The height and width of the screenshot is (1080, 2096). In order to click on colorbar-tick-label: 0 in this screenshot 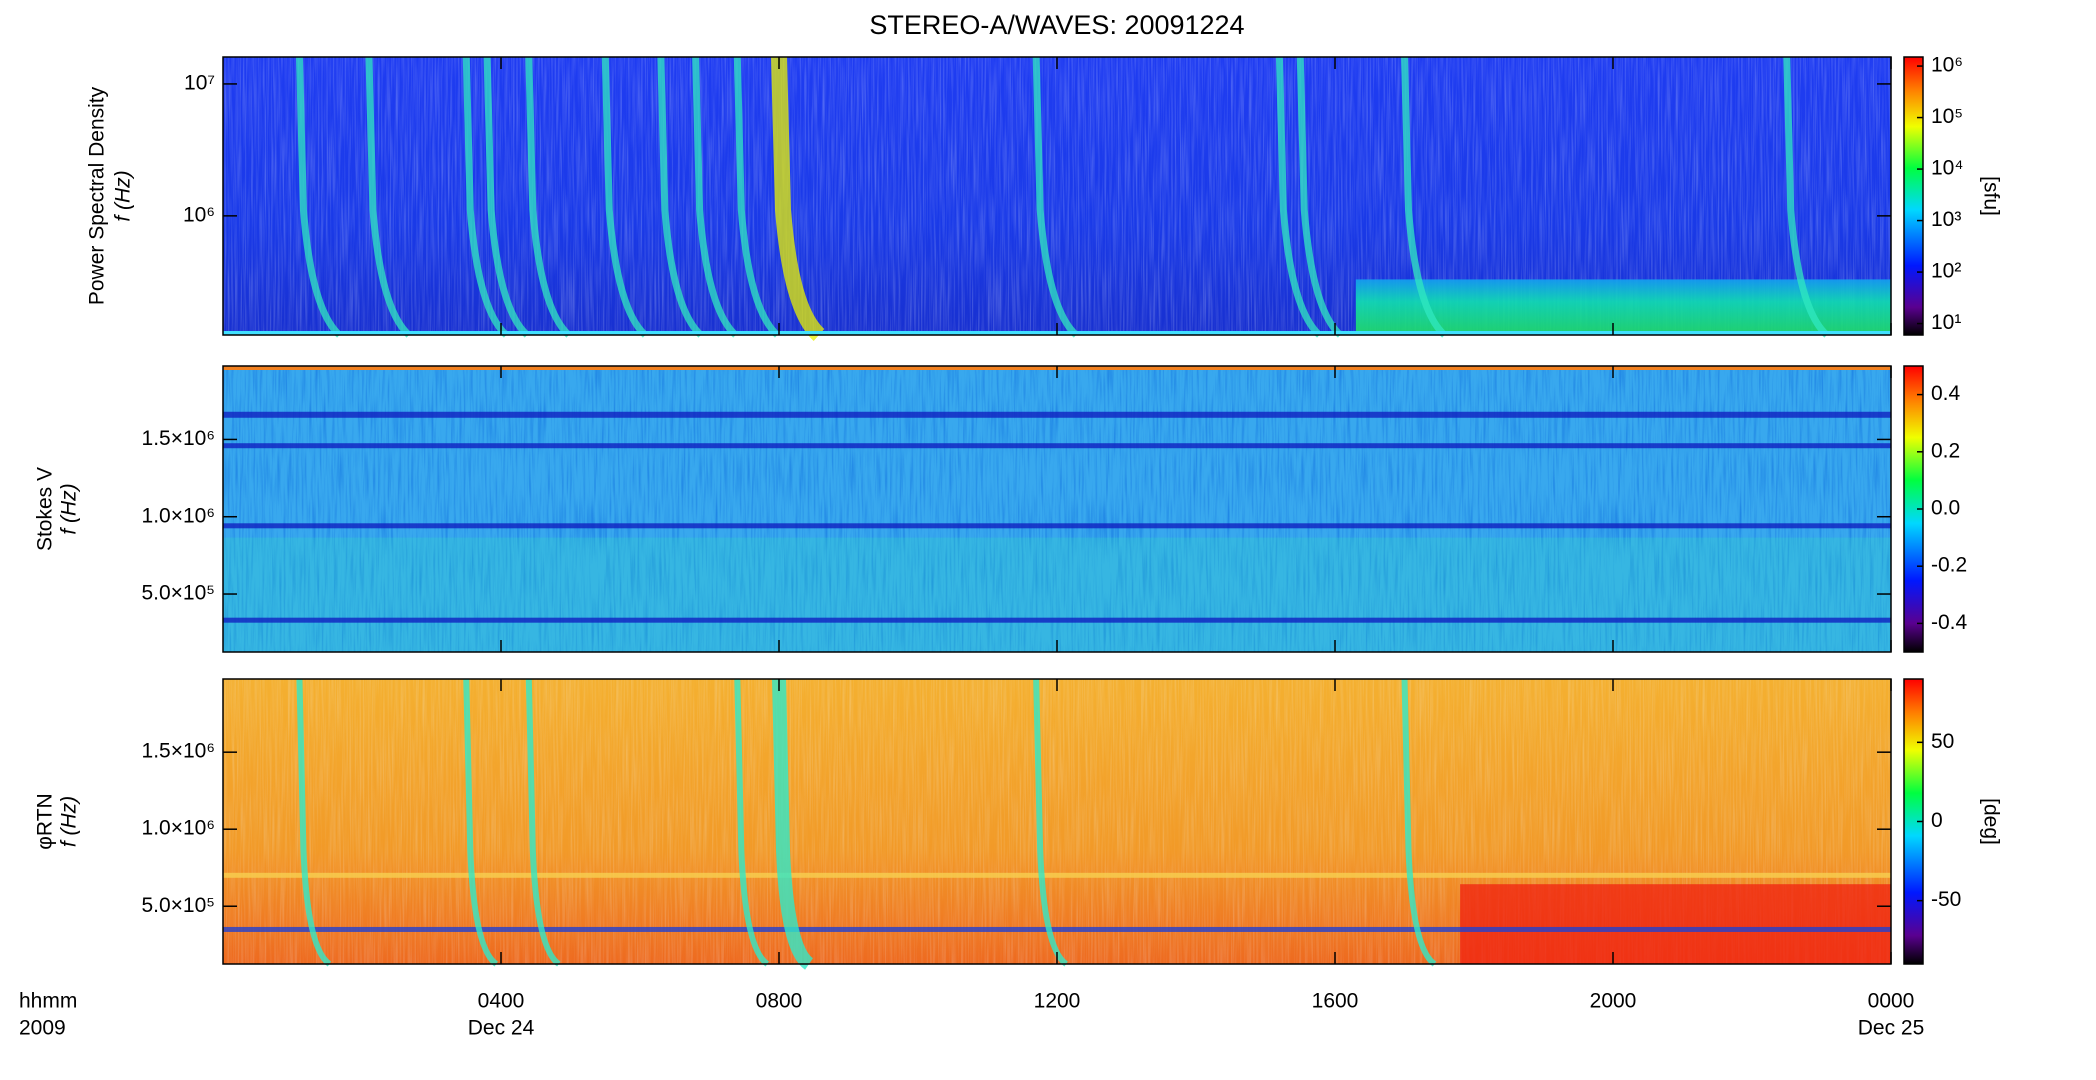, I will do `click(1937, 820)`.